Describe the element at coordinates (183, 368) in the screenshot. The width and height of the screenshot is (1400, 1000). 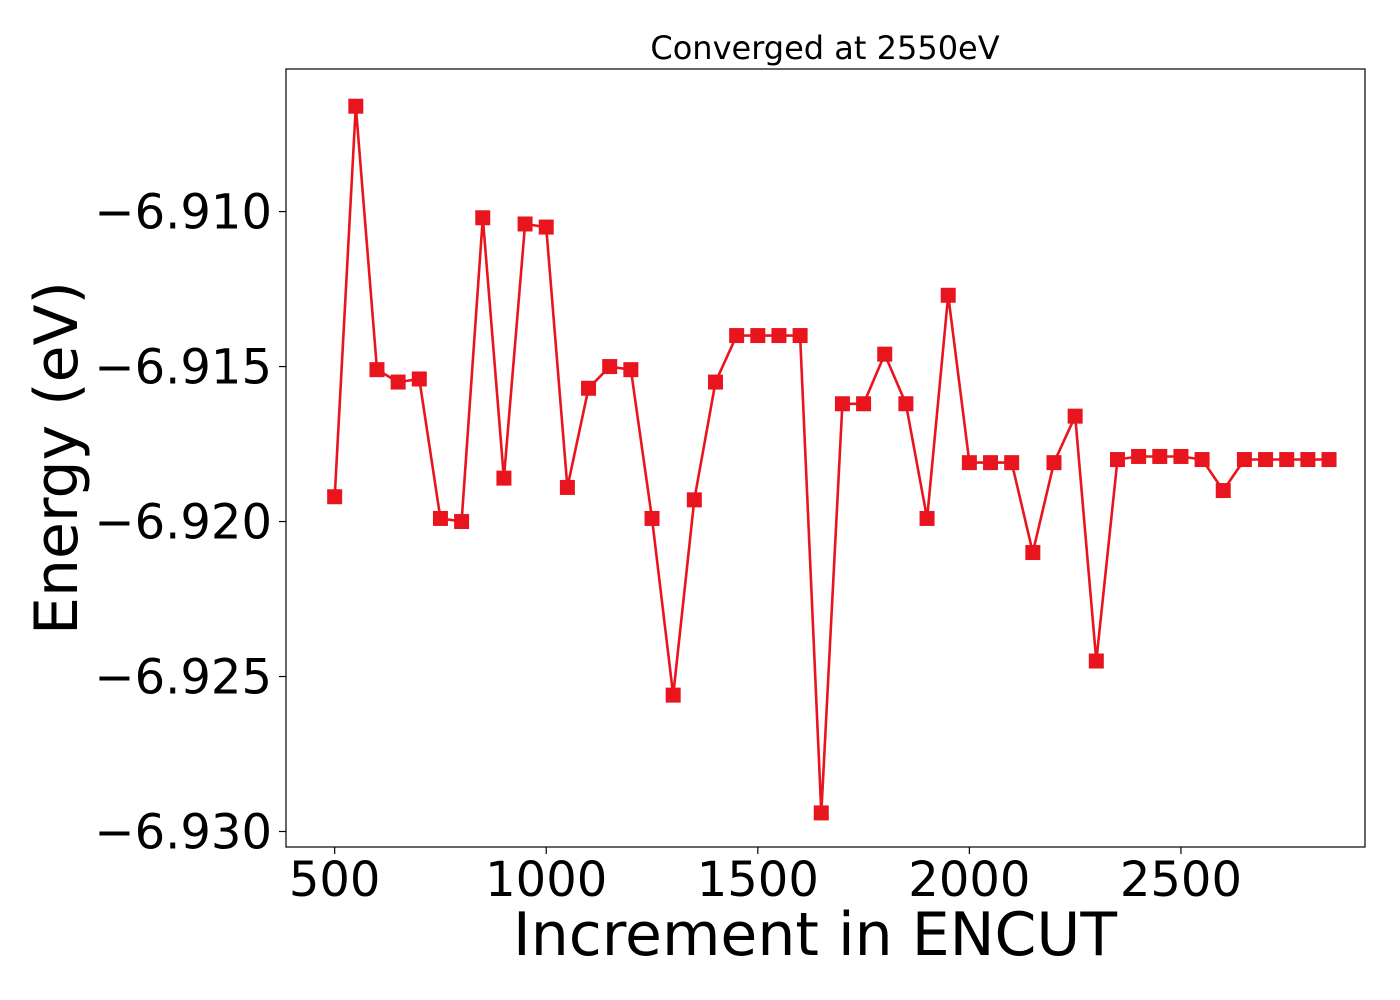
I see `y-tick-label: −6.915` at that location.